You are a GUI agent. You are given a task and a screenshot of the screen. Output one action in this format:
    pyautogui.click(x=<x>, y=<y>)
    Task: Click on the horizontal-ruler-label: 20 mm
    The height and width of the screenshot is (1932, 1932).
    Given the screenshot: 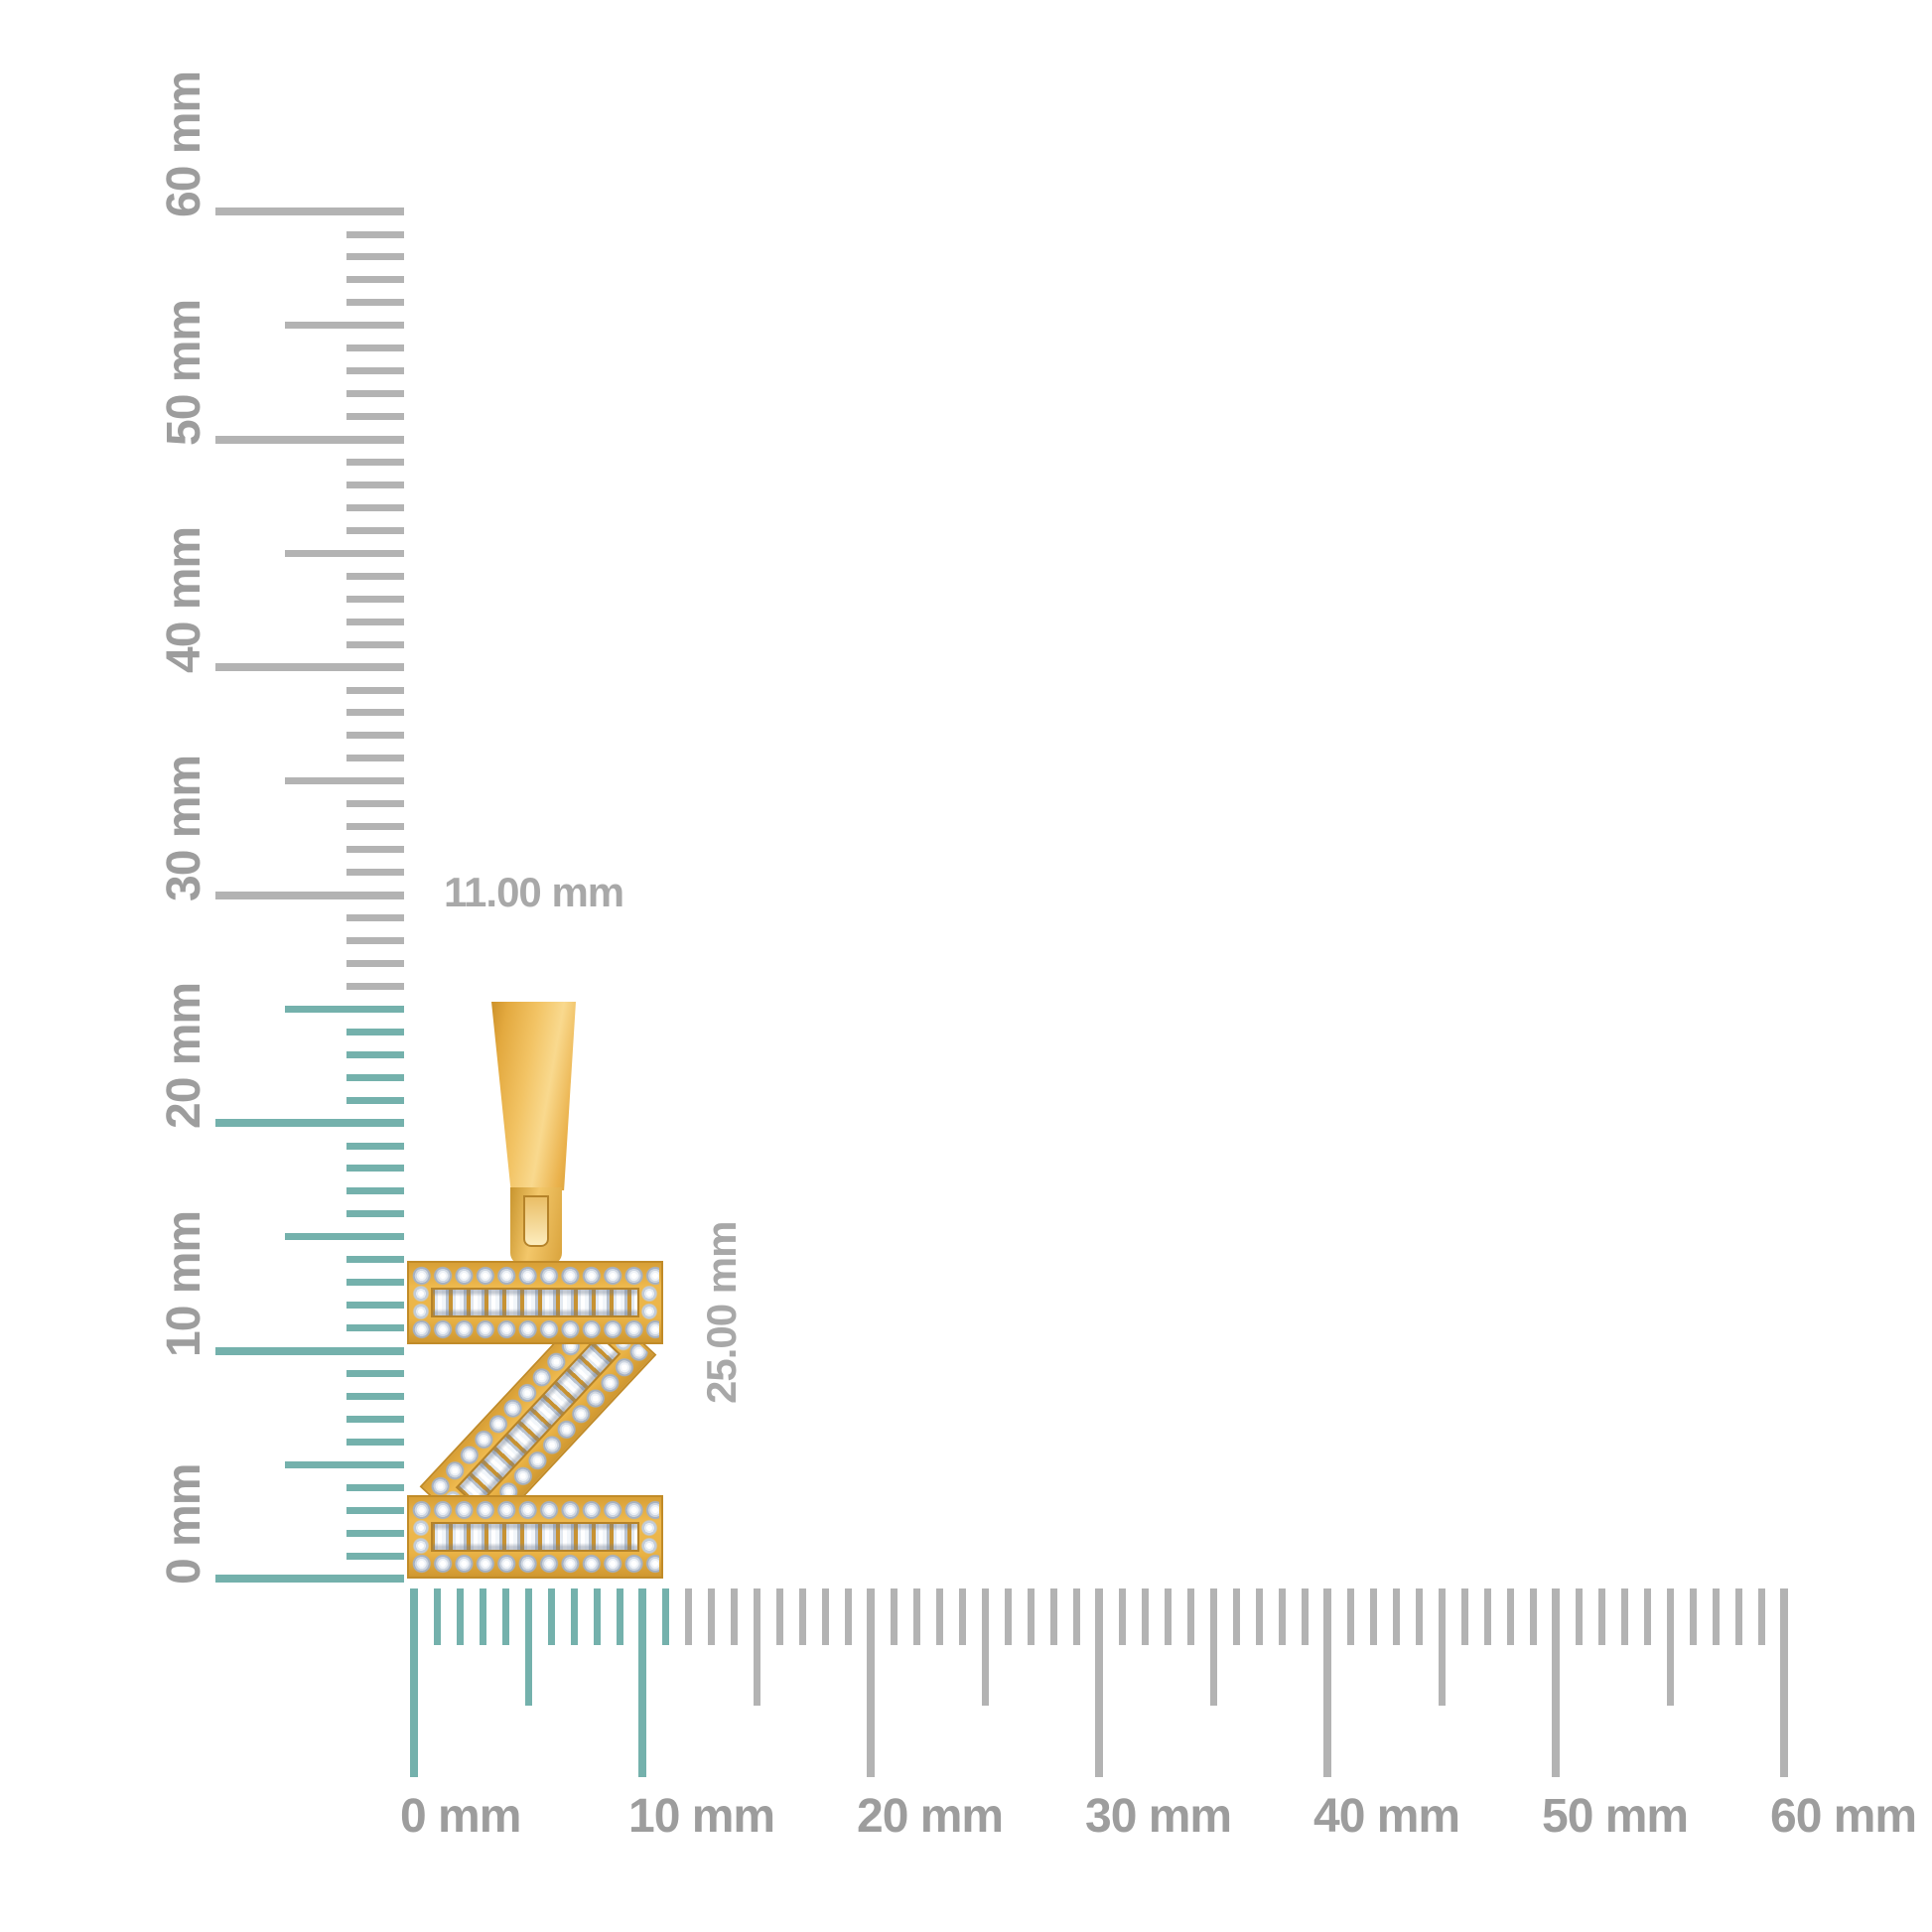 What is the action you would take?
    pyautogui.click(x=931, y=1817)
    